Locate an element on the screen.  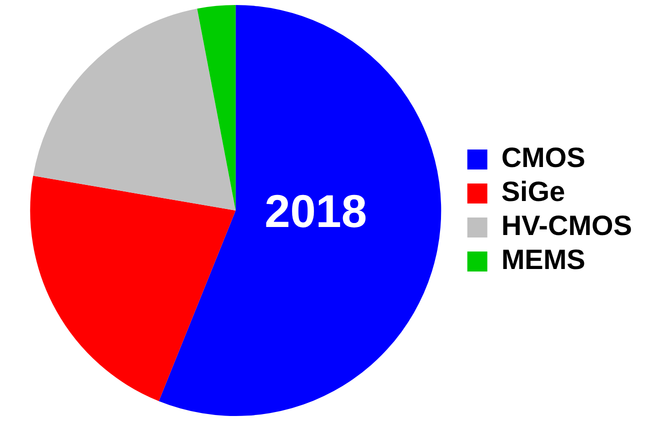
text: 2018 is located at coordinates (315, 211).